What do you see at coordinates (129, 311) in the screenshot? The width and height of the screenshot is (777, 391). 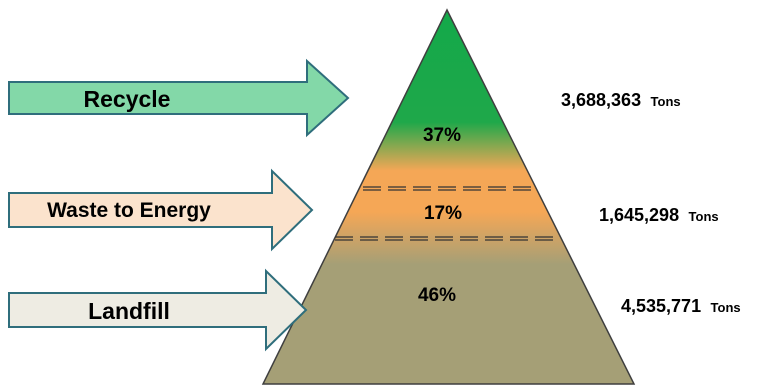 I see `landfill-arrow-label: Landfill` at bounding box center [129, 311].